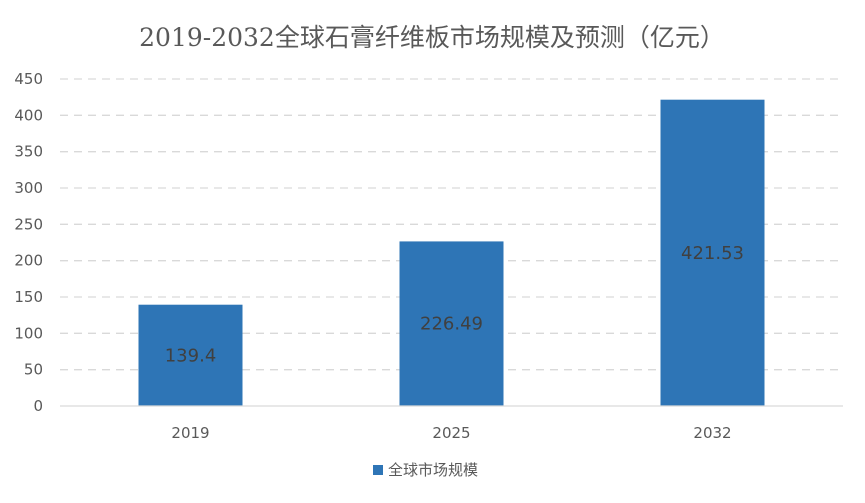 The image size is (865, 503). Describe the element at coordinates (28, 152) in the screenshot. I see `y-tick-label: 350` at that location.